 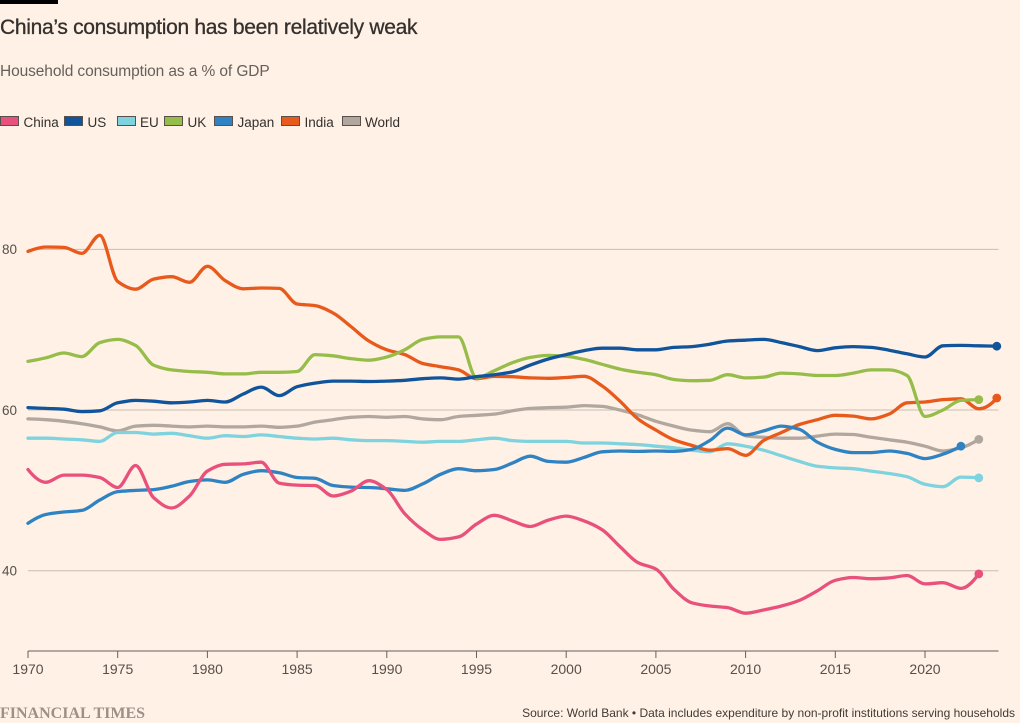 I want to click on svg-text: 2000, so click(x=566, y=669).